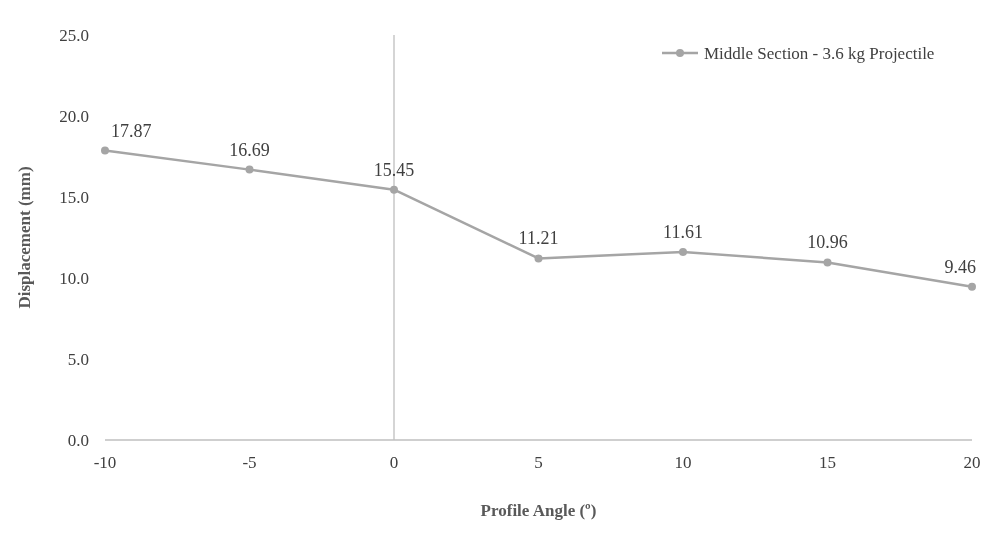  I want to click on y-tick-label: 20.0, so click(74, 116).